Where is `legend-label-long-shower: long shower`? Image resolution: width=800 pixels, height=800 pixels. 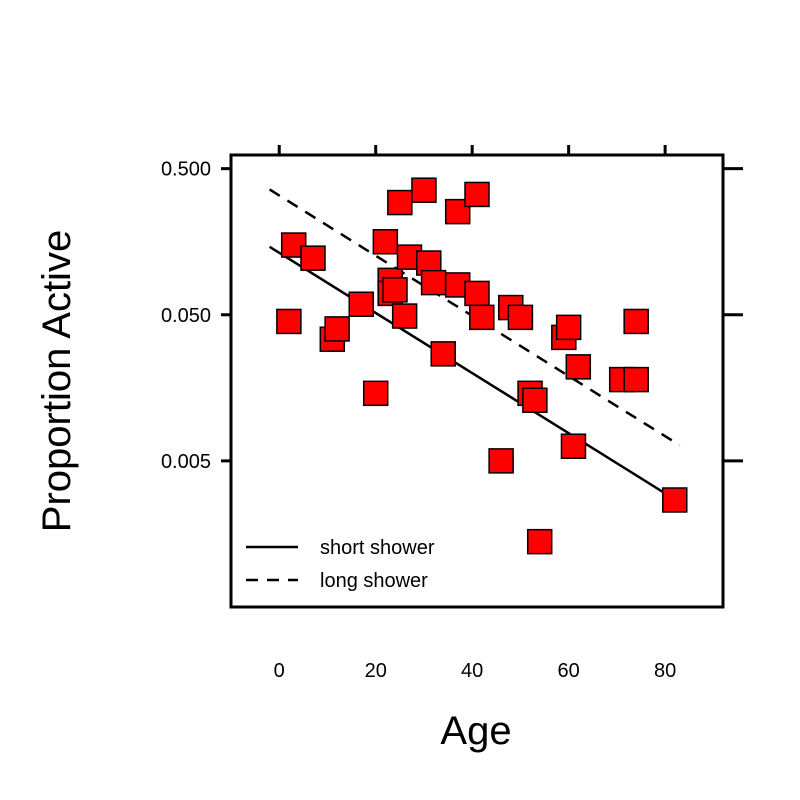
legend-label-long-shower: long shower is located at coordinates (374, 581).